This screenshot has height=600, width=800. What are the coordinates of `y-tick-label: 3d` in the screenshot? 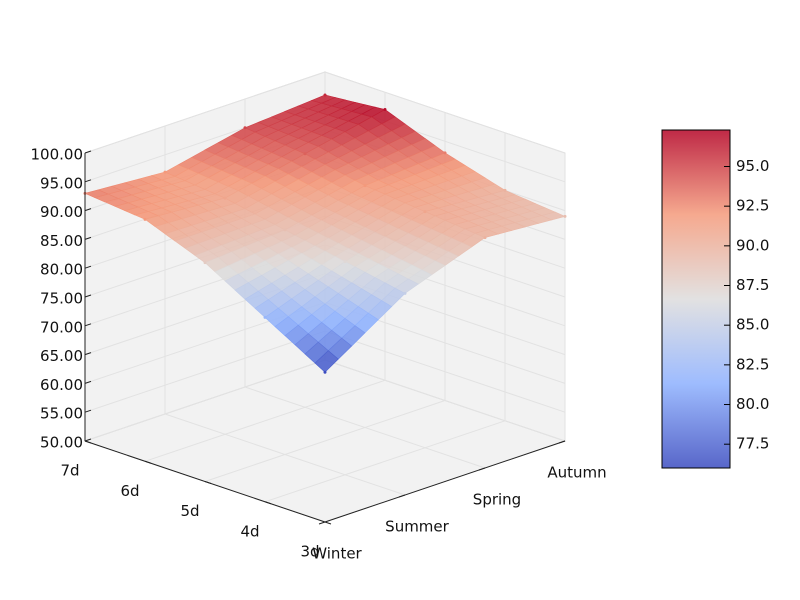 It's located at (309, 552).